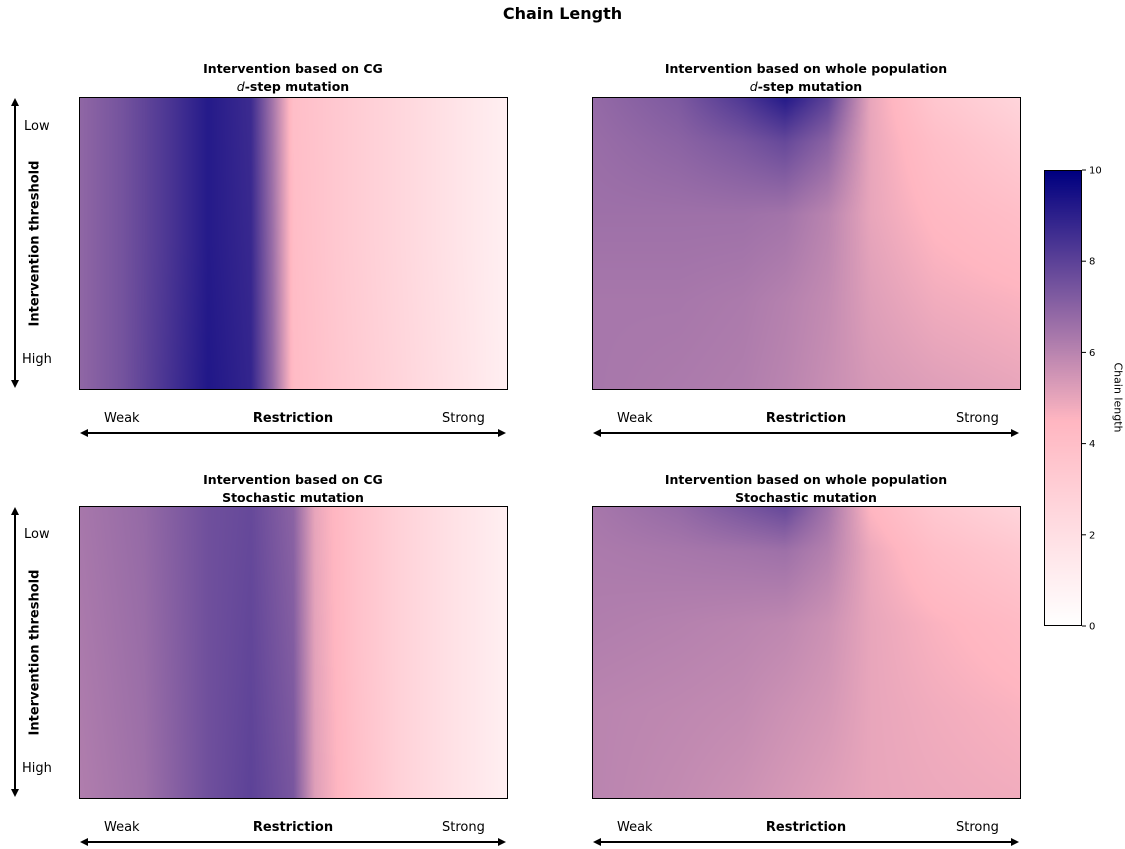  Describe the element at coordinates (1092, 444) in the screenshot. I see `colorbar-tick-label: 4` at that location.